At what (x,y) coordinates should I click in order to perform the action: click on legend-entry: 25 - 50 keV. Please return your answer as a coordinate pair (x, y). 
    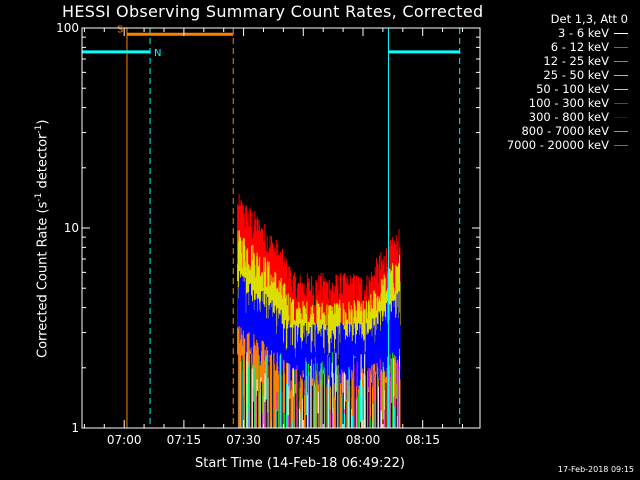
    Looking at the image, I should click on (557, 75).